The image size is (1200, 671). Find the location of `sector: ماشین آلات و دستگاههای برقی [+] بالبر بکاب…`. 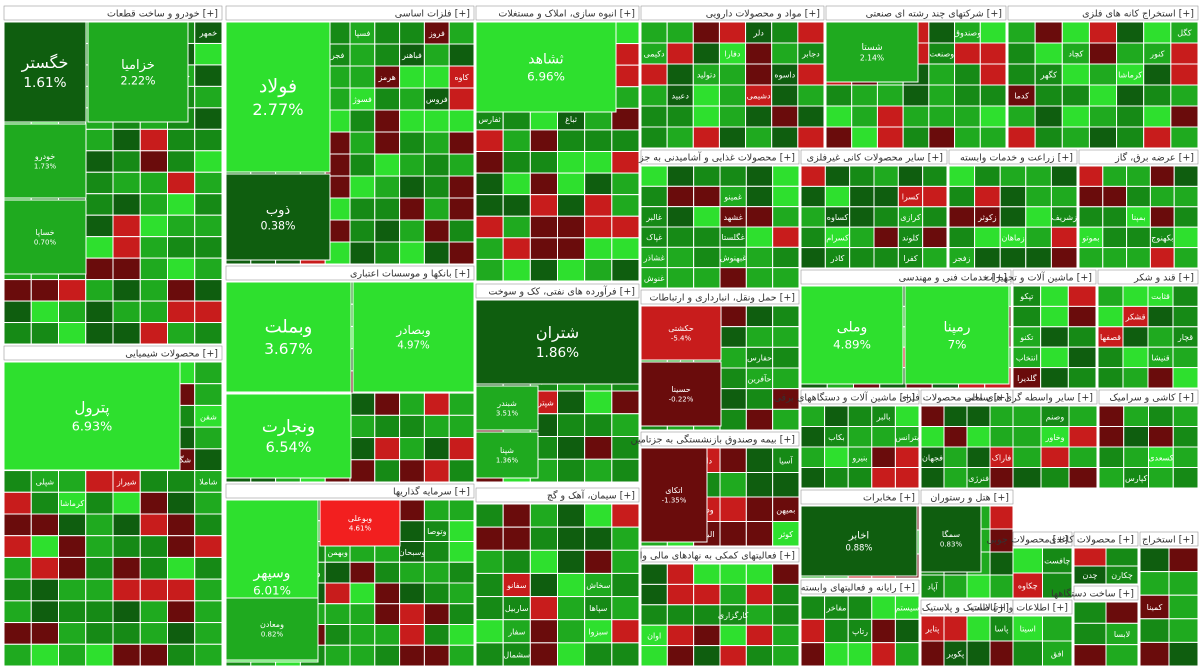

sector: ماشین آلات و دستگاههای برقی [+] بالبر بکاب… is located at coordinates (847, 439).